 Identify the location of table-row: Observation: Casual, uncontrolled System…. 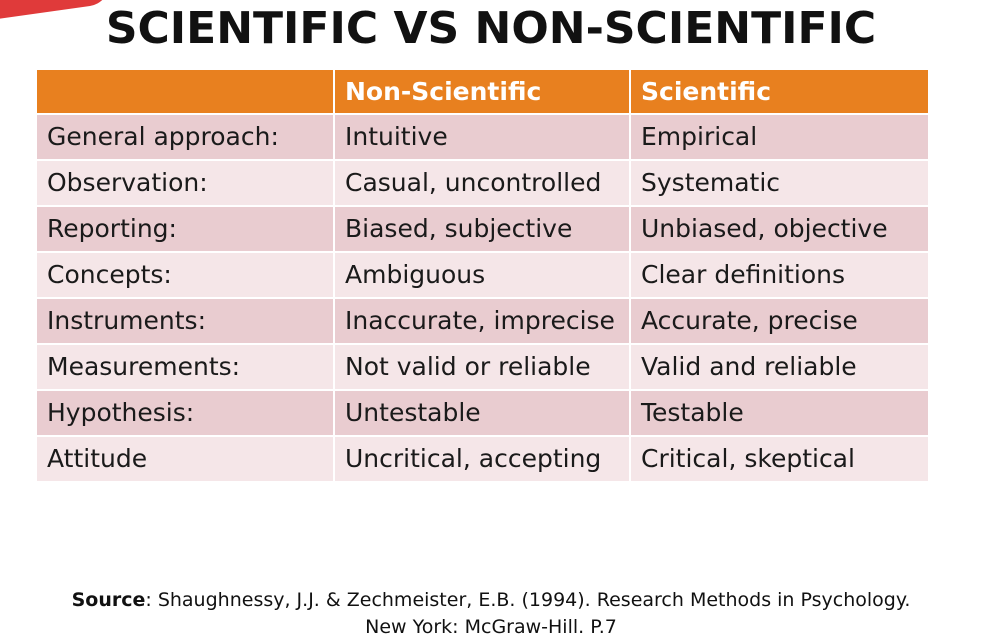
(482, 183).